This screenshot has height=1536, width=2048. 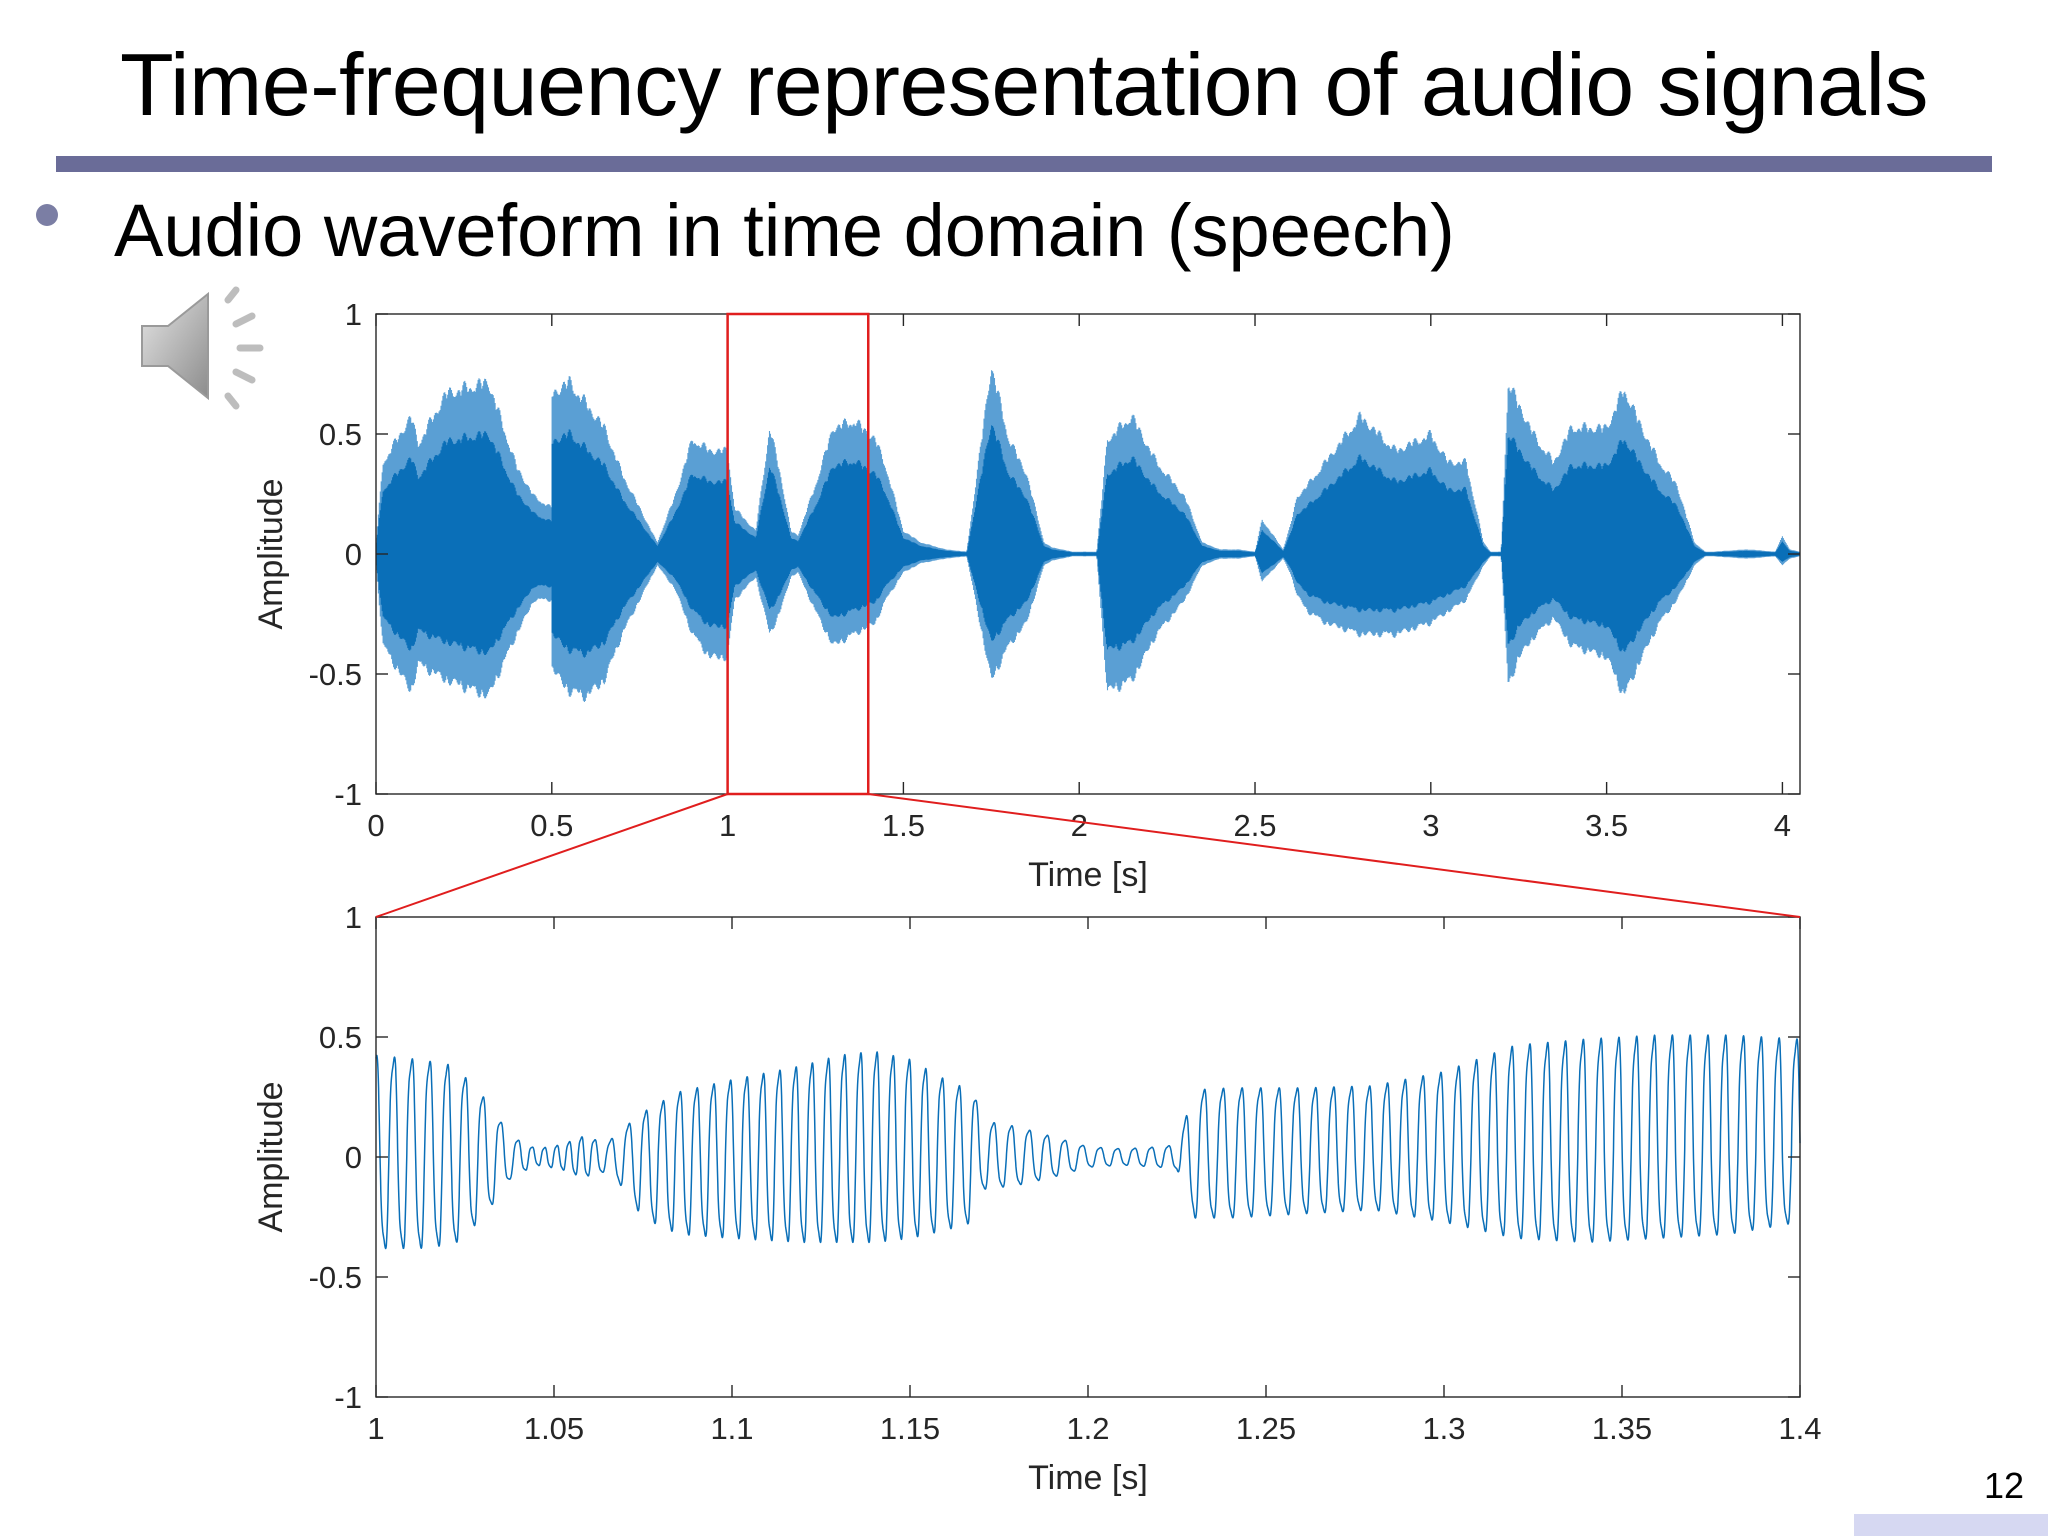 I want to click on corner-accent-bar, so click(x=1951, y=1525).